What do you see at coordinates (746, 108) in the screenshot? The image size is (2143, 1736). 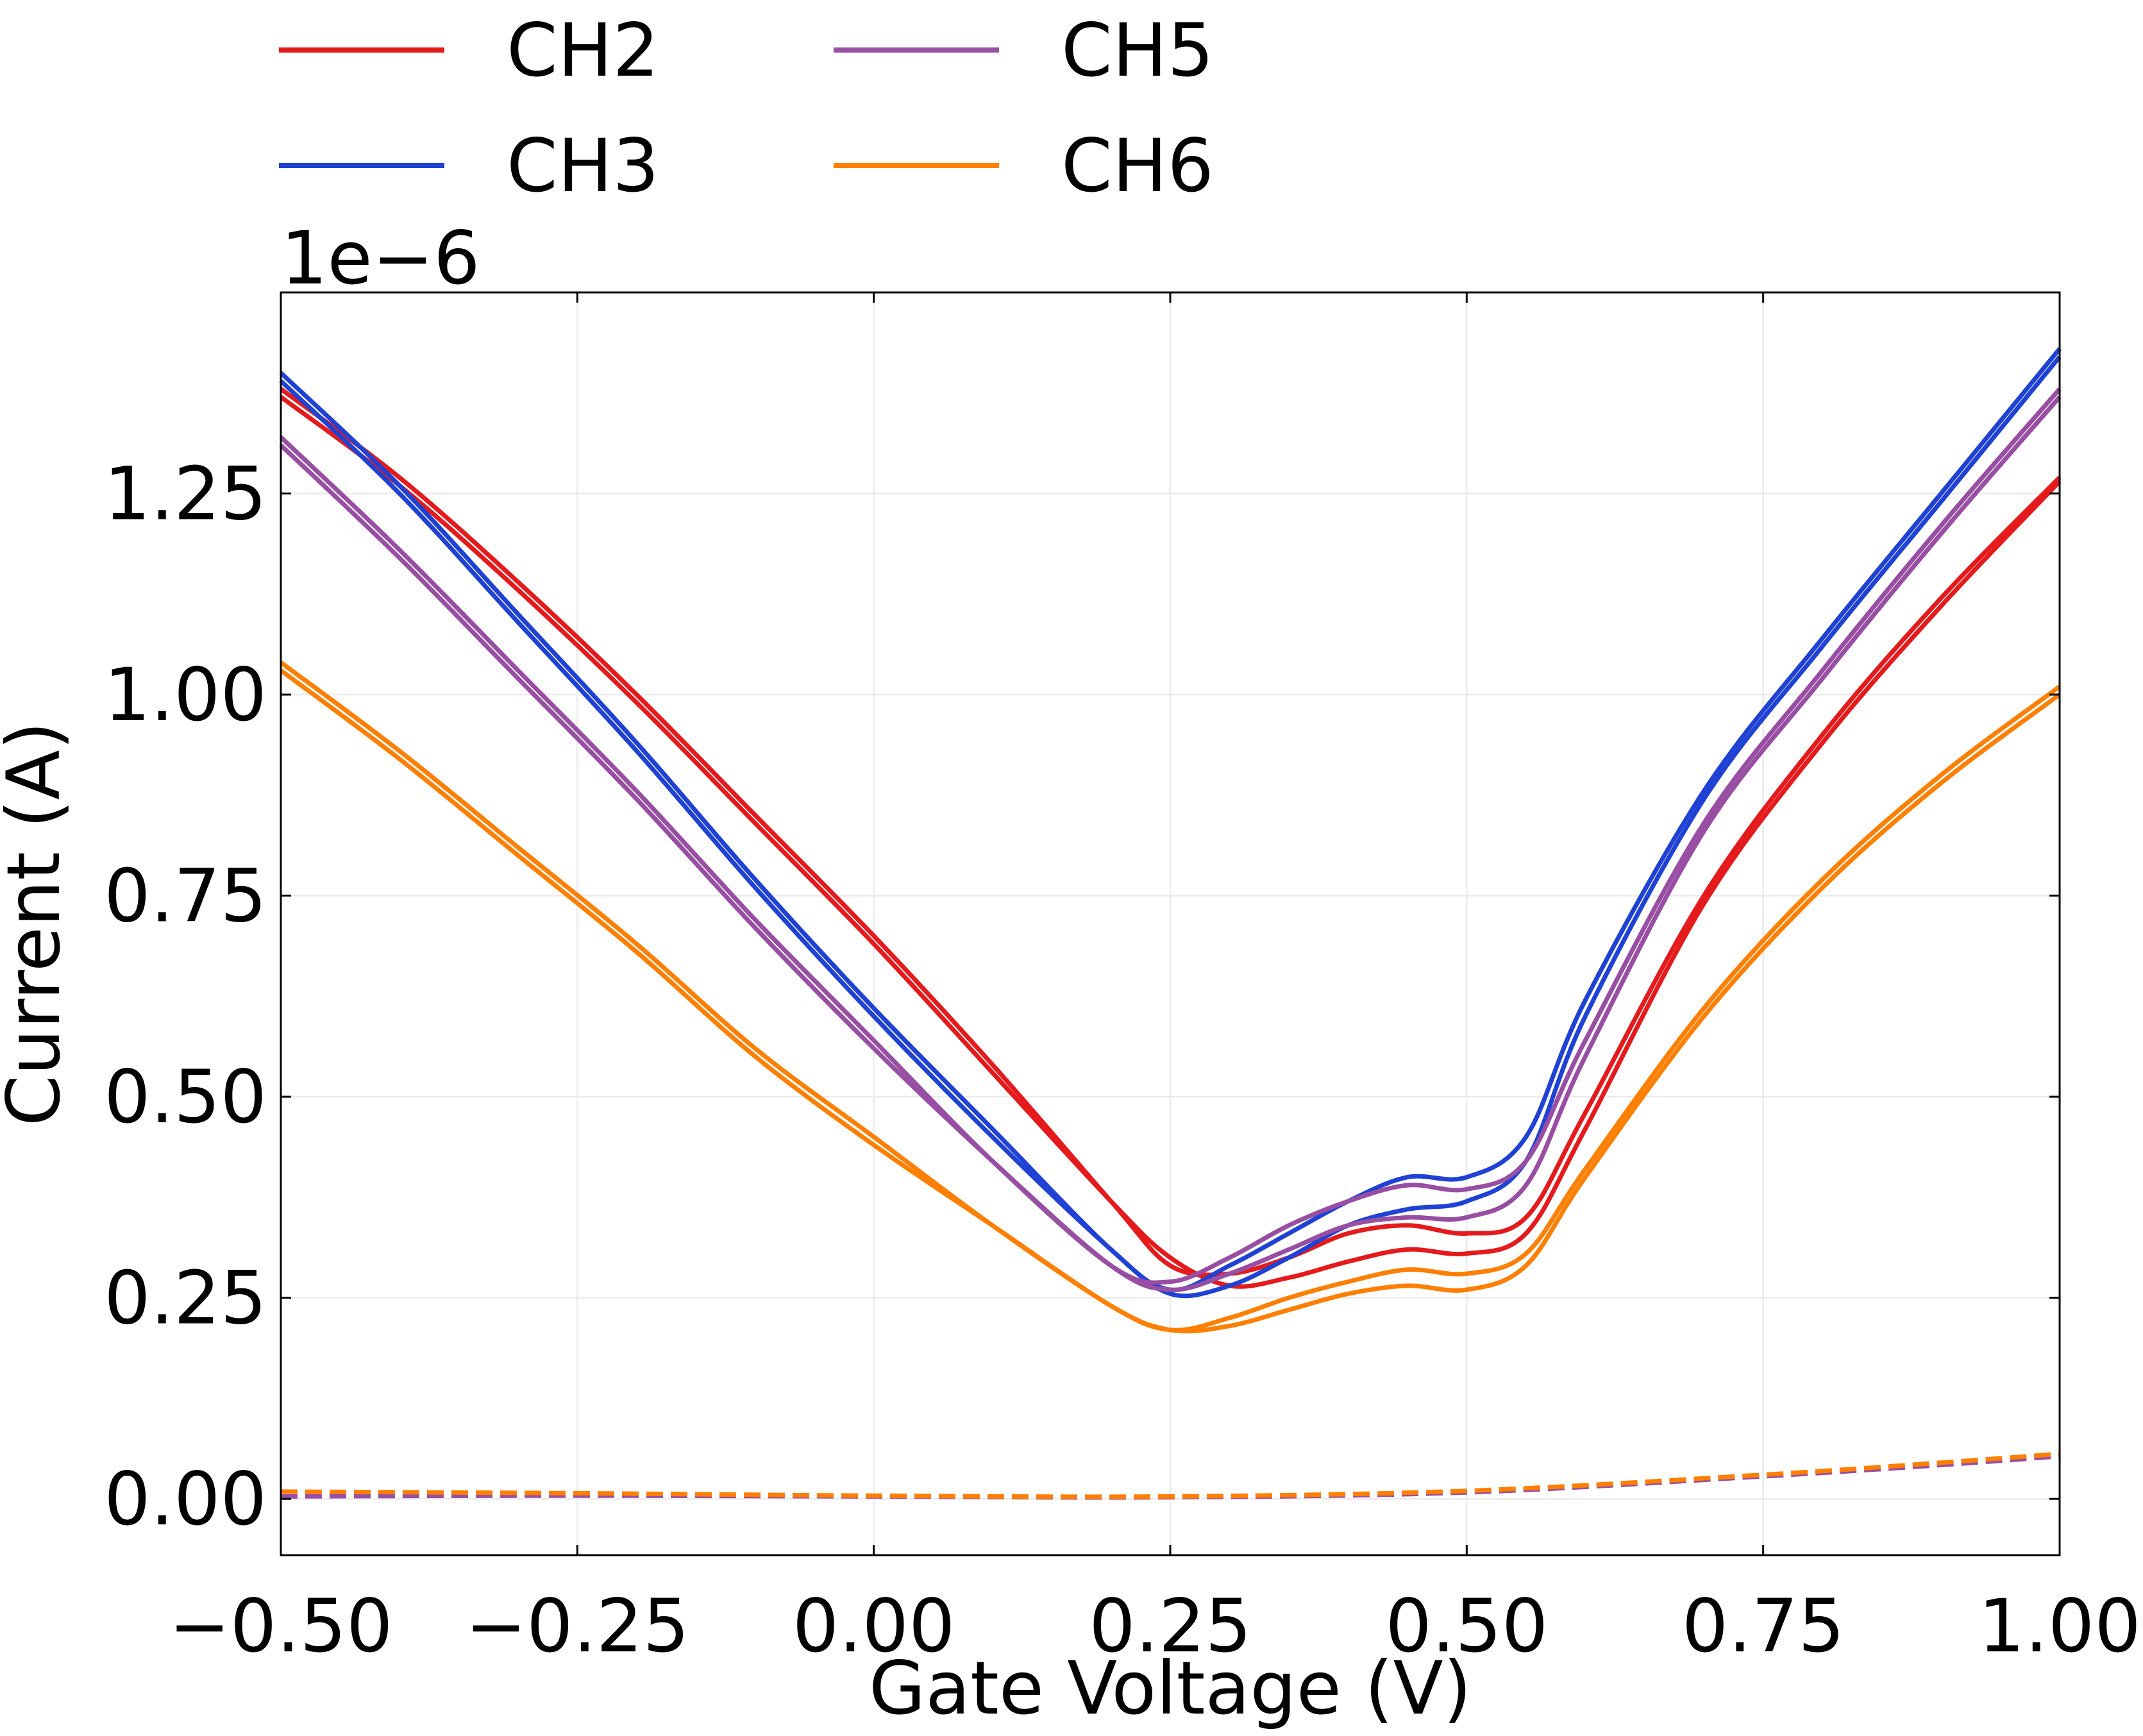 I see `legend: CH2 CH3 CH5 CH6` at bounding box center [746, 108].